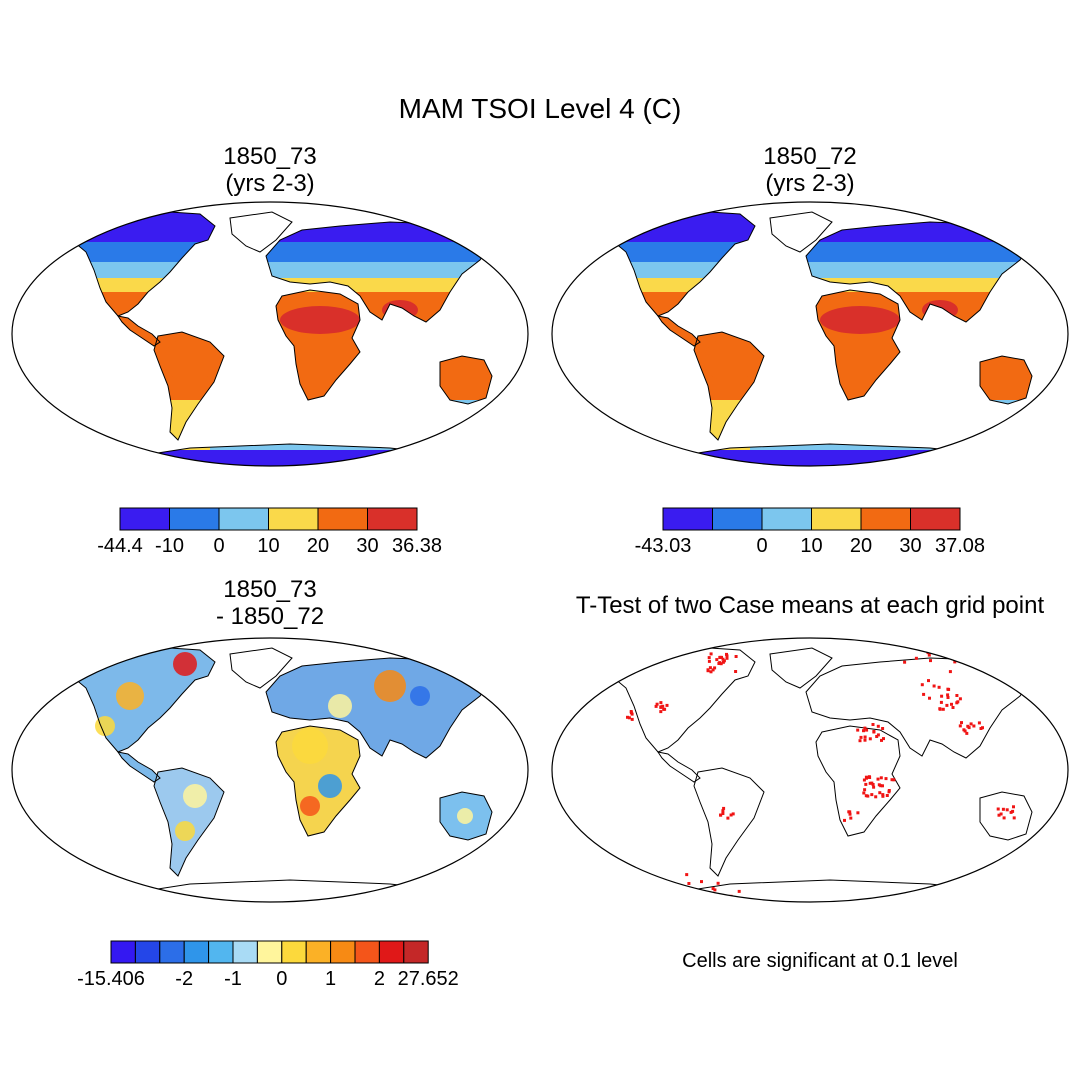 The width and height of the screenshot is (1080, 1080). I want to click on map-panel-d, so click(810, 770).